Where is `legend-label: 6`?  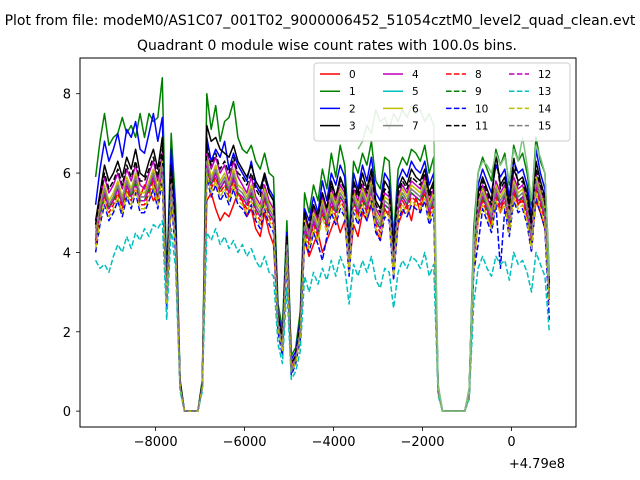 legend-label: 6 is located at coordinates (415, 109).